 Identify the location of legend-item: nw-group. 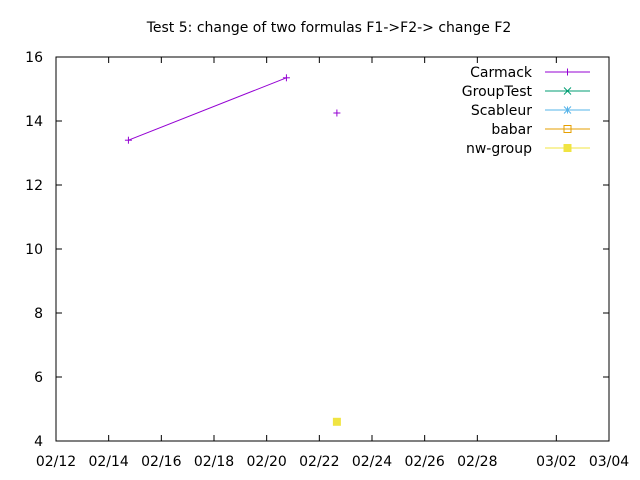
(528, 149).